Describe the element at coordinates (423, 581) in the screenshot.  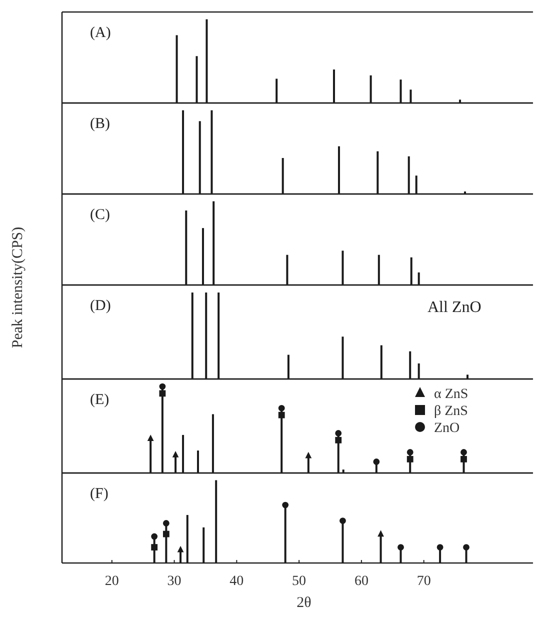
I see `x-tick-label: 70` at that location.